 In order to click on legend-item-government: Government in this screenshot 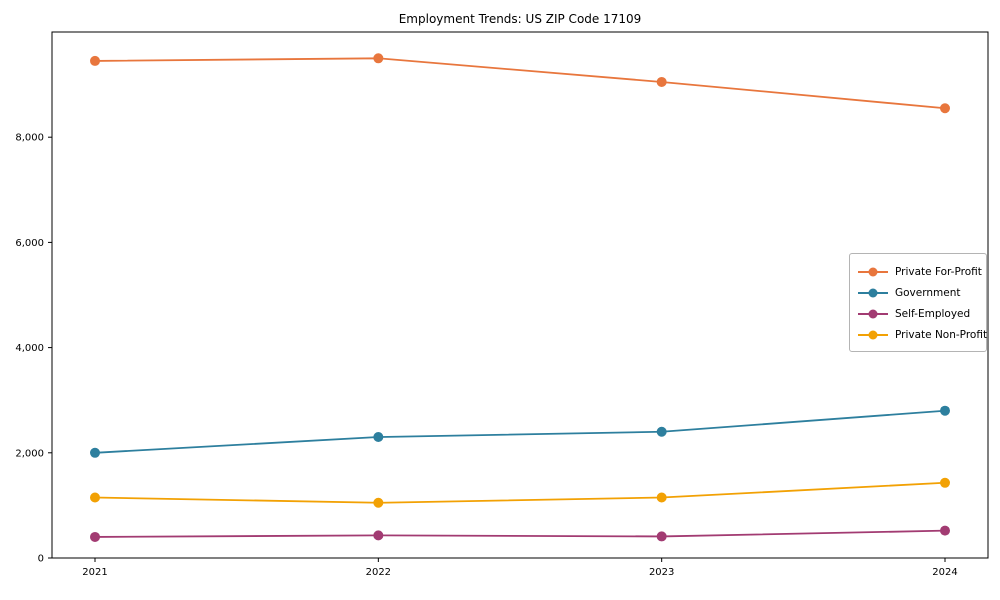, I will do `click(918, 292)`.